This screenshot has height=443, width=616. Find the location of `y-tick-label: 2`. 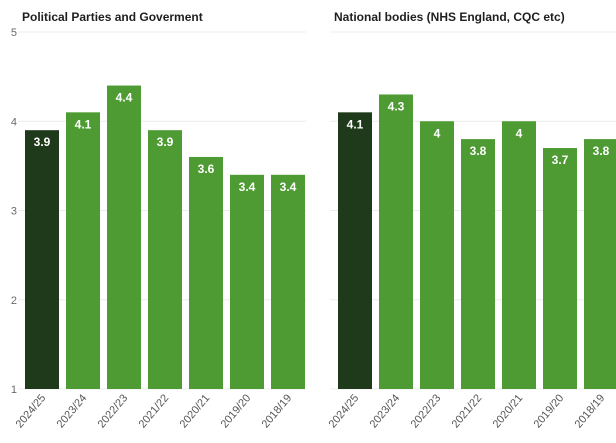

y-tick-label: 2 is located at coordinates (14, 301).